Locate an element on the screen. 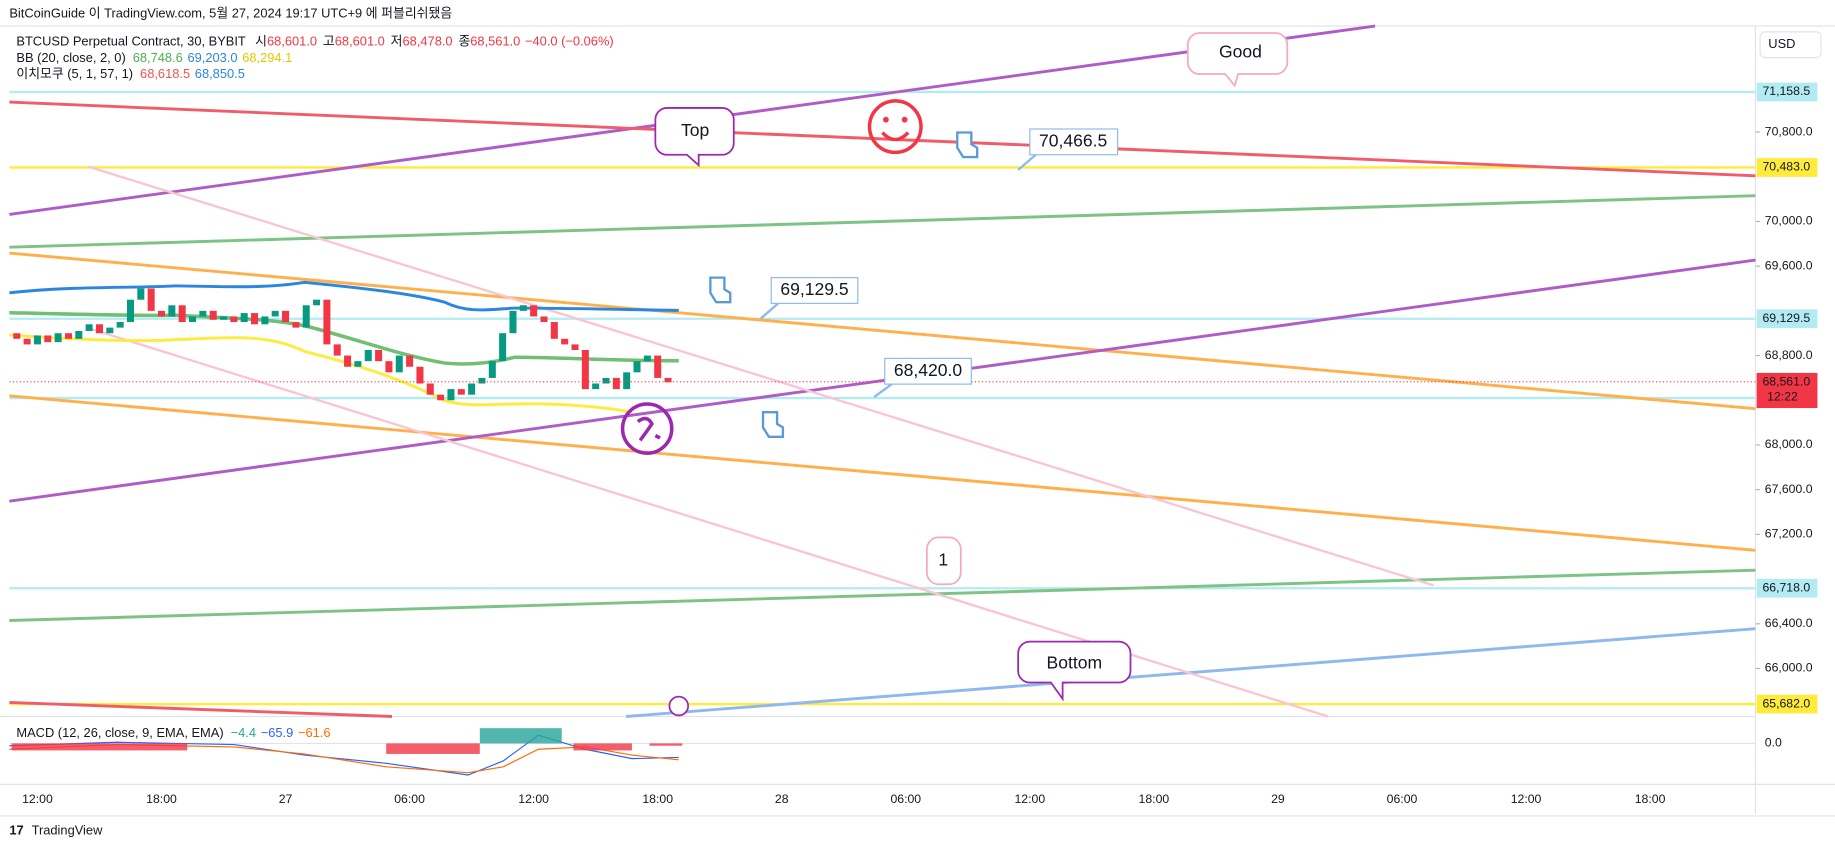  footer: TradingView is located at coordinates (67, 830).